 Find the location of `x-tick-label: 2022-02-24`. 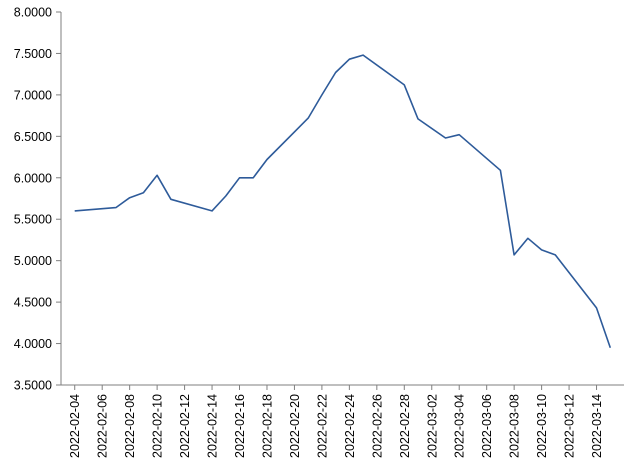

x-tick-label: 2022-02-24 is located at coordinates (350, 426).